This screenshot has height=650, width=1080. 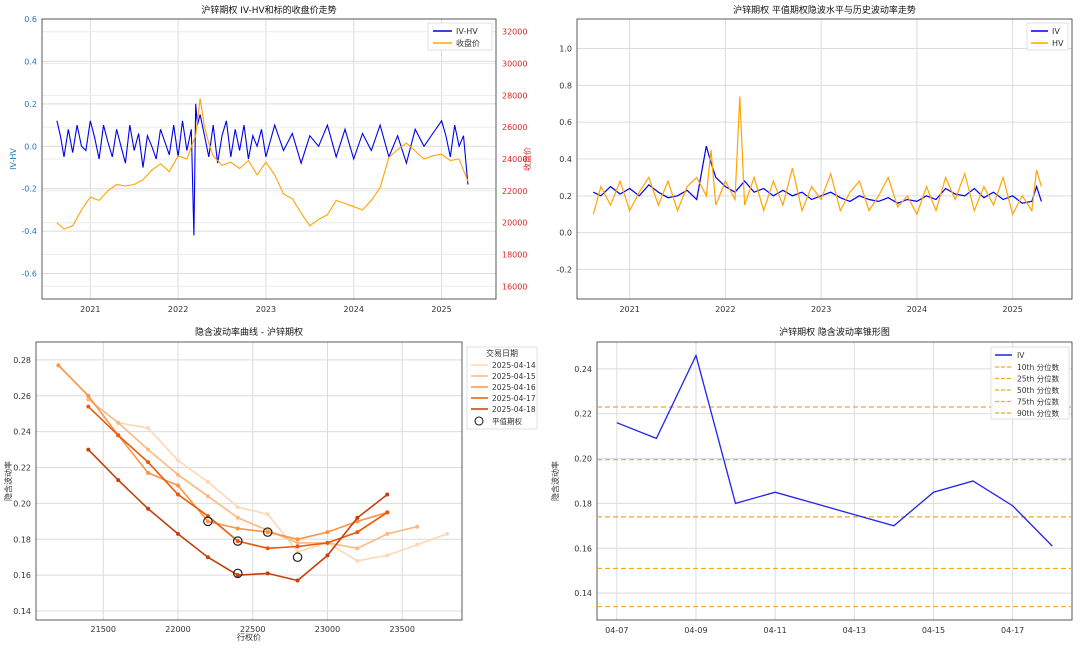 I want to click on legend-label: 2025-04-14, so click(x=514, y=365).